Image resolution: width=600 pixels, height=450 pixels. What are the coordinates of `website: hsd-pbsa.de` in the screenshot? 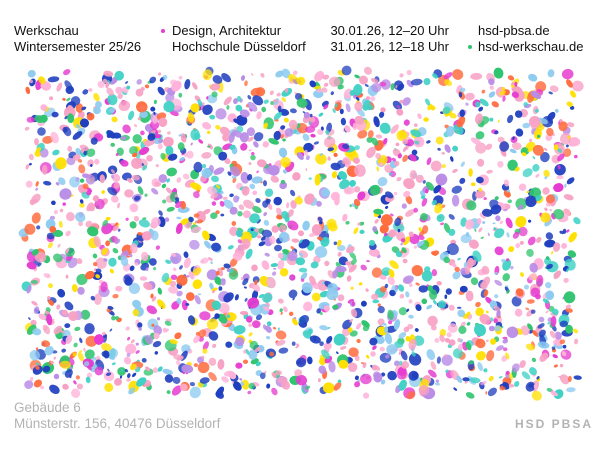 It's located at (514, 30).